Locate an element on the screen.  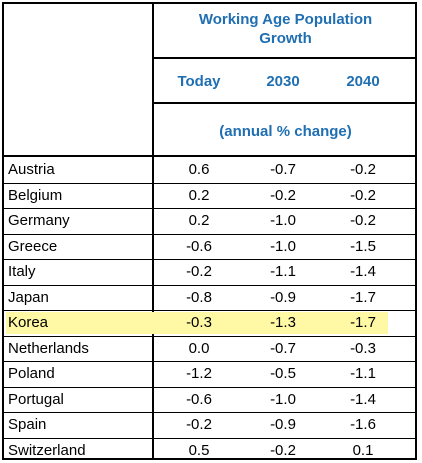
country-name: Netherlands is located at coordinates (48, 348).